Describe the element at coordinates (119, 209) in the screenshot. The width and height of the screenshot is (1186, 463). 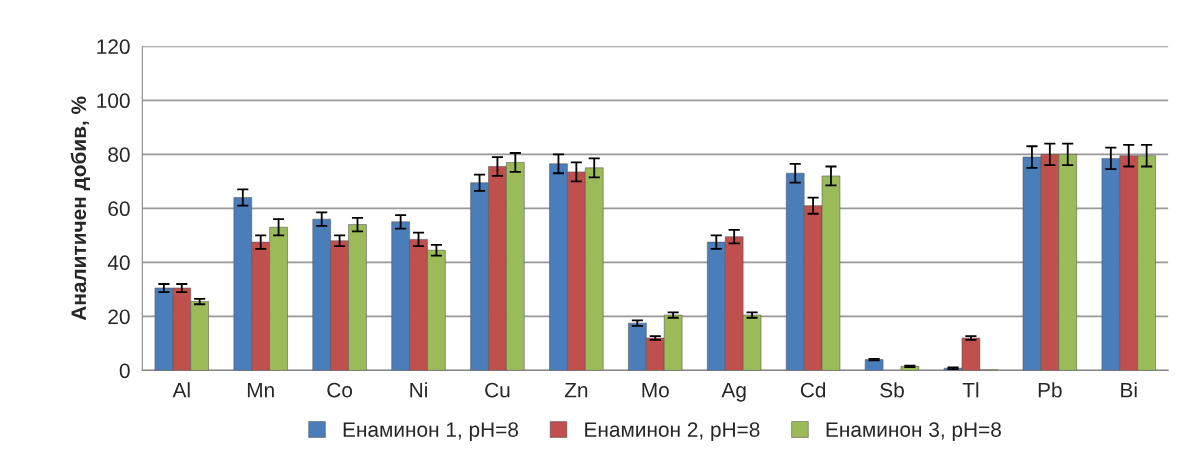
I see `y-tick-label: 60` at that location.